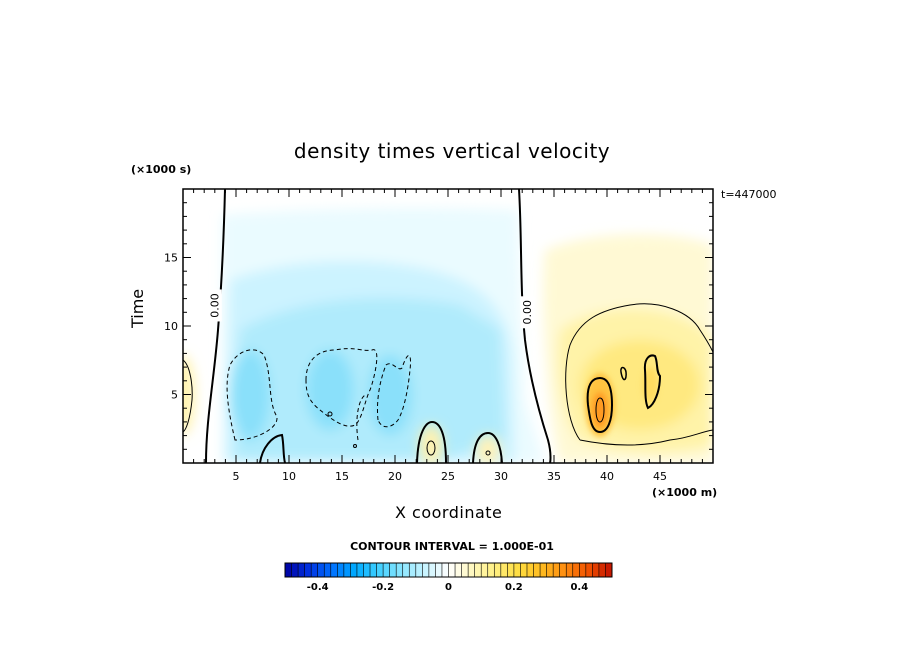 This screenshot has height=654, width=904. I want to click on x-axis-title: X coordinate, so click(449, 512).